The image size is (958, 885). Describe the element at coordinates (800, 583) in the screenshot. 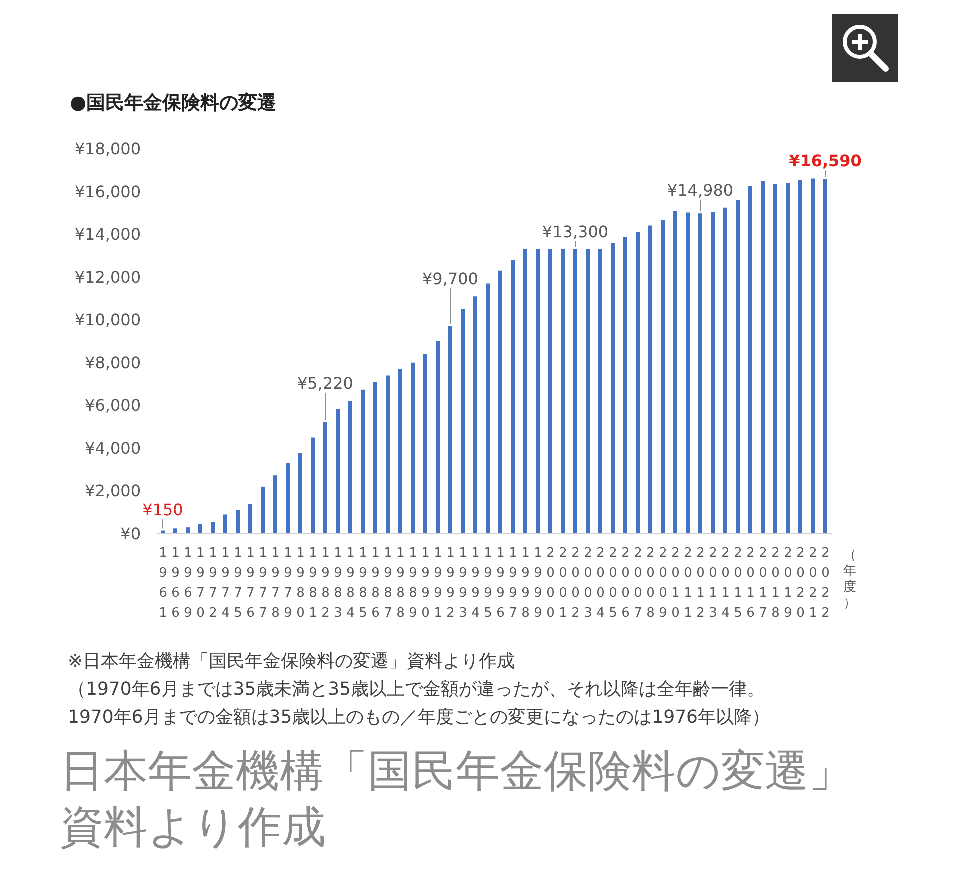

I see `x-tick-label: 2020` at that location.